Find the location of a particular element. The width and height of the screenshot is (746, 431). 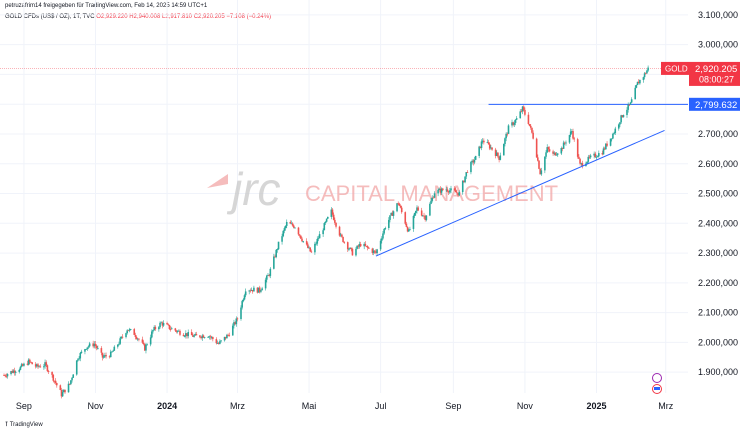

symbol-title: GOLD CFDs (US$ / OZ), 1T, TVC is located at coordinates (50, 17).